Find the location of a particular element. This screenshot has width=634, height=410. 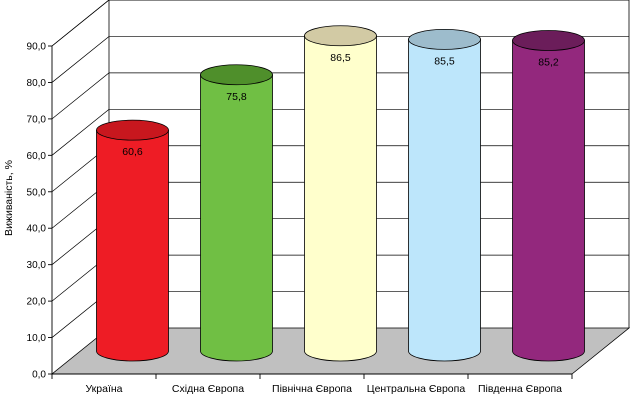

x-tick-label: Східна Європа is located at coordinates (208, 389).